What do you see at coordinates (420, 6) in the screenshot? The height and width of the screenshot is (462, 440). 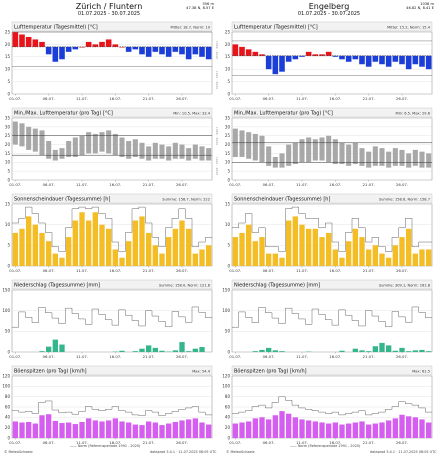 I see `station-meta: 1036 m 46.82 N, 8.41 E` at bounding box center [420, 6].